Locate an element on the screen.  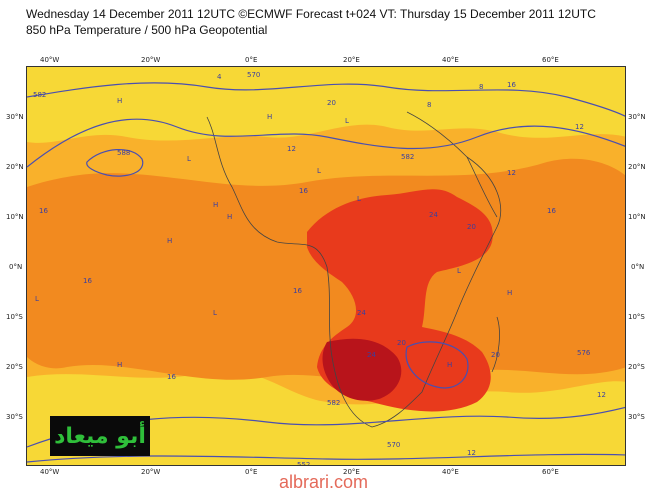
lat-label-right: 30°N is located at coordinates (637, 117).